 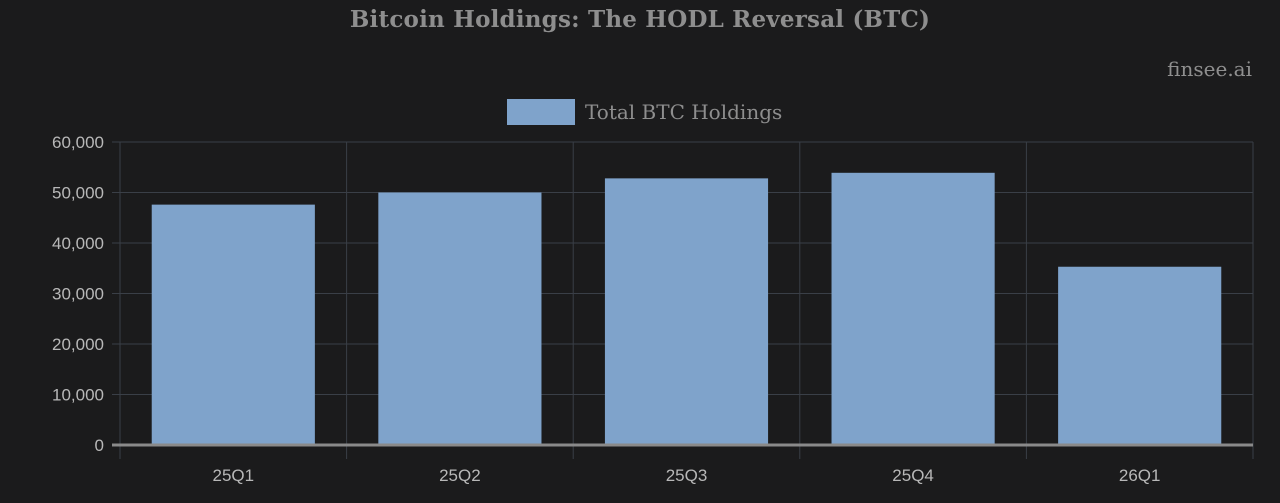 What do you see at coordinates (78, 243) in the screenshot?
I see `y-tick-label: 40,000` at bounding box center [78, 243].